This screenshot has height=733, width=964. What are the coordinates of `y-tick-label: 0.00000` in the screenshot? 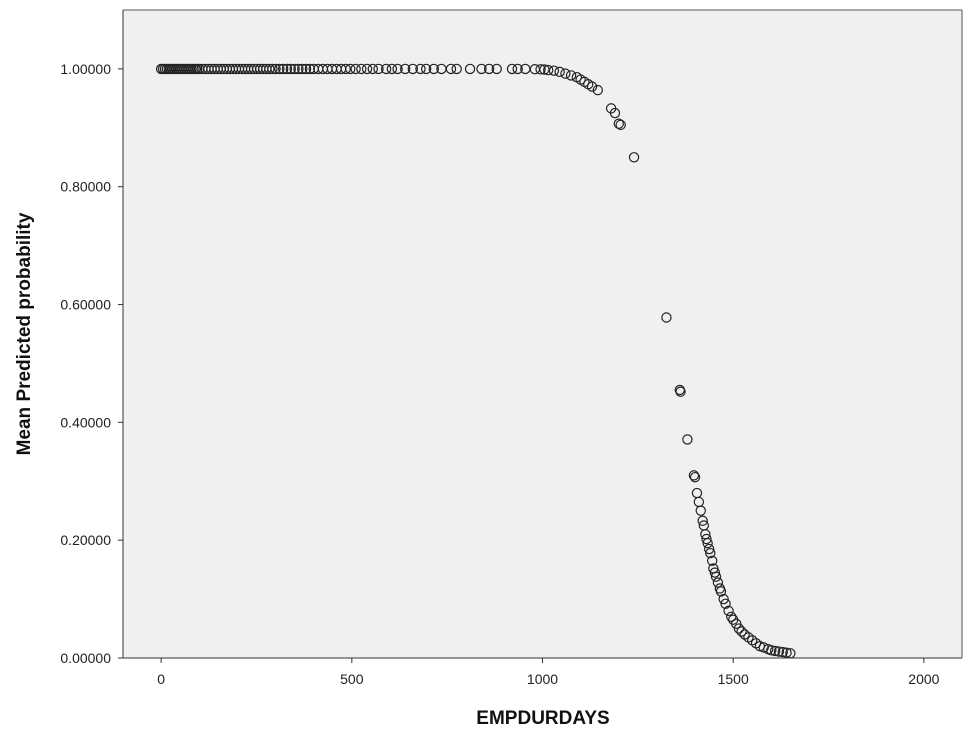 It's located at (85, 658).